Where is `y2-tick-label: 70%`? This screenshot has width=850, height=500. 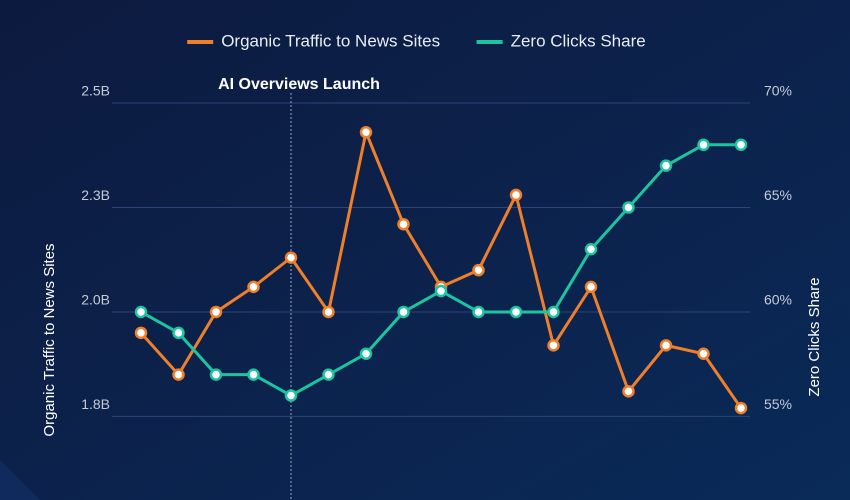
y2-tick-label: 70% is located at coordinates (778, 91).